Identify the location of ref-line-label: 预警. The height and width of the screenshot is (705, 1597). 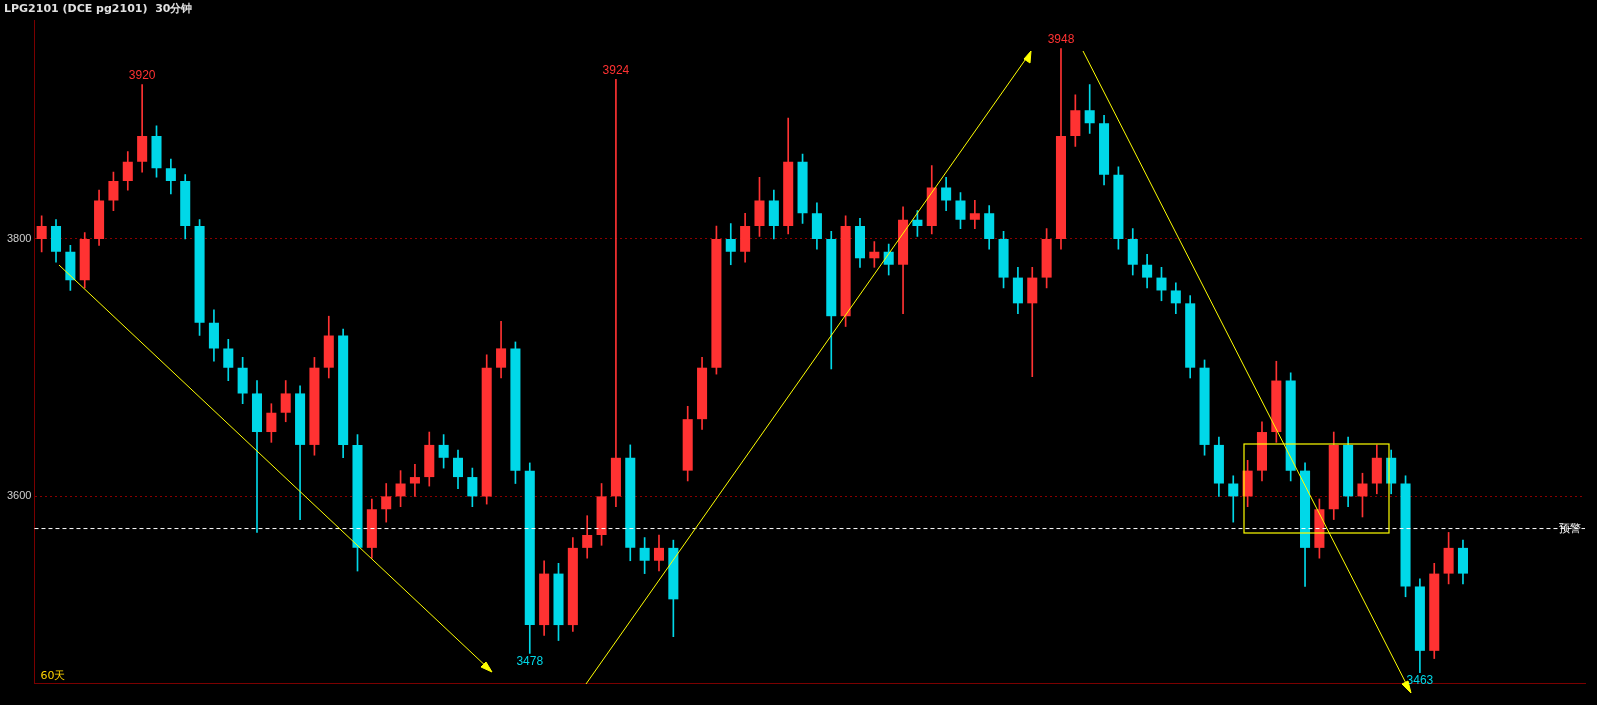
(1570, 528).